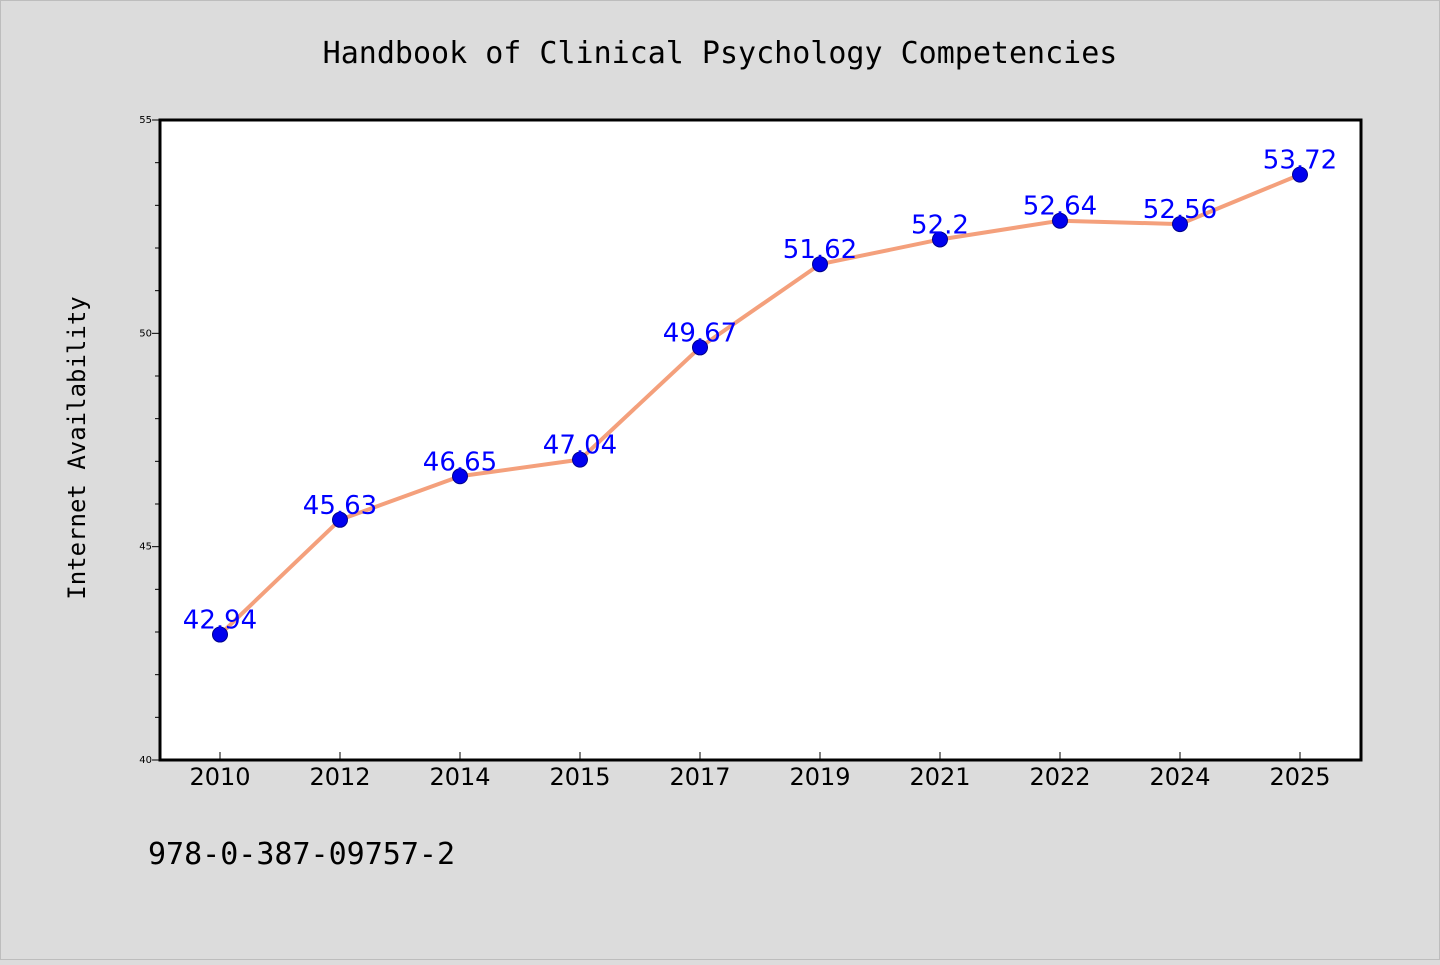 This screenshot has width=1440, height=965. I want to click on y-axis-label: Internet Availability, so click(77, 447).